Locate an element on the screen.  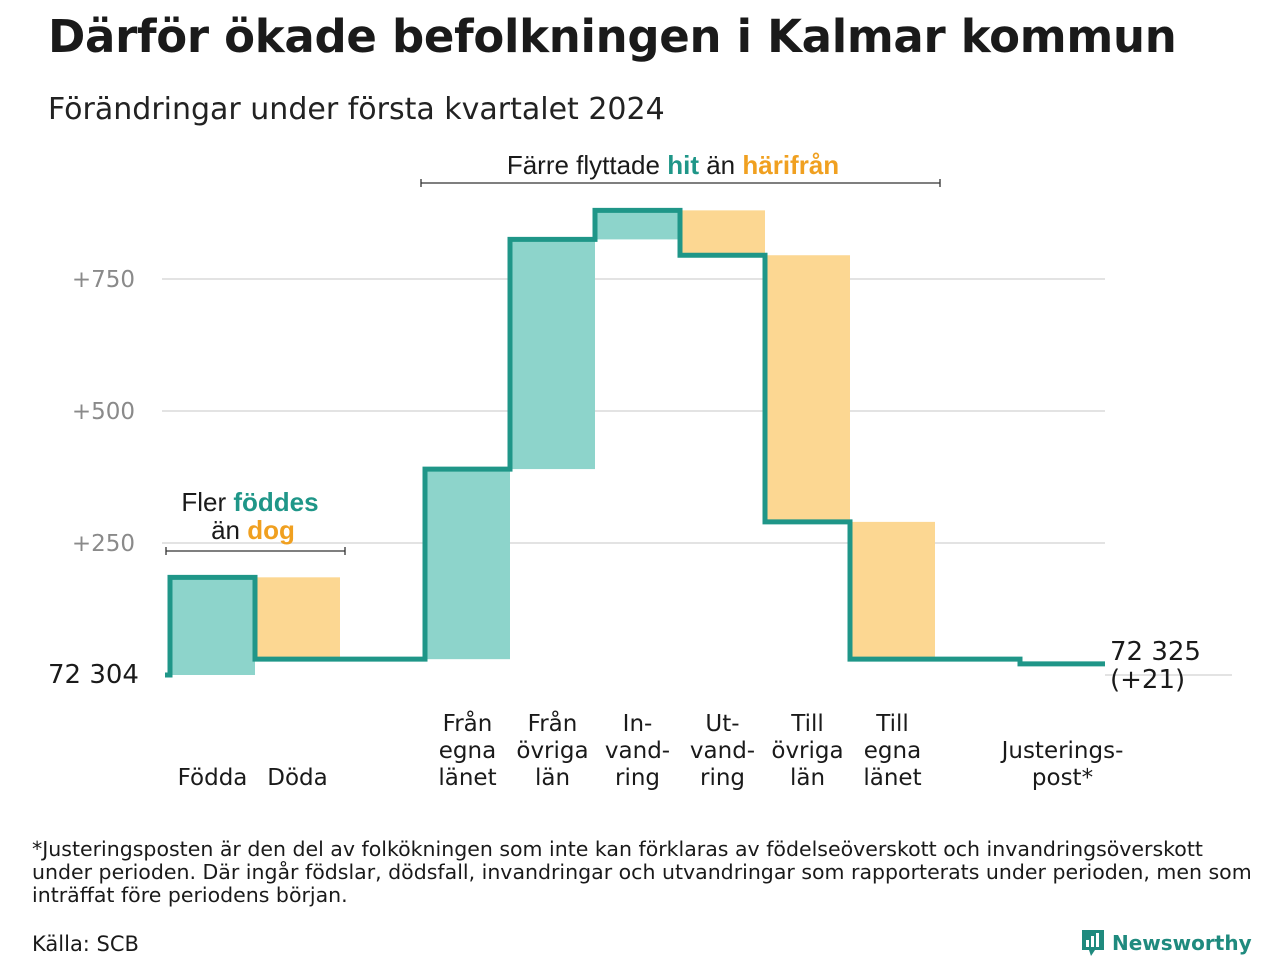
newsworthy-logo-text: Newsworthy is located at coordinates (1182, 943).